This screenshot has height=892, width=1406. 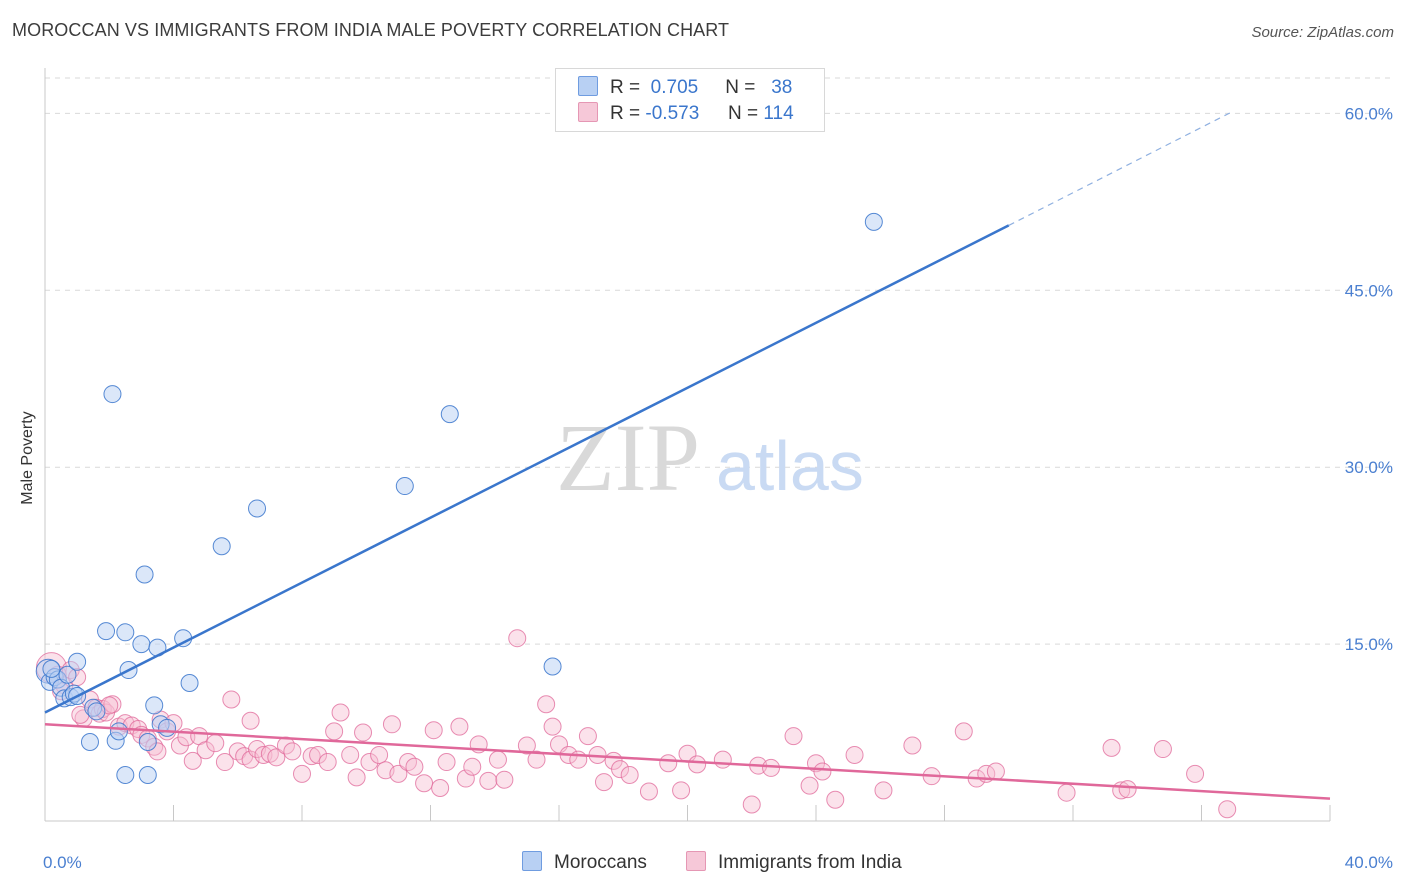 I want to click on legend-r-value: -0.573, so click(x=672, y=113).